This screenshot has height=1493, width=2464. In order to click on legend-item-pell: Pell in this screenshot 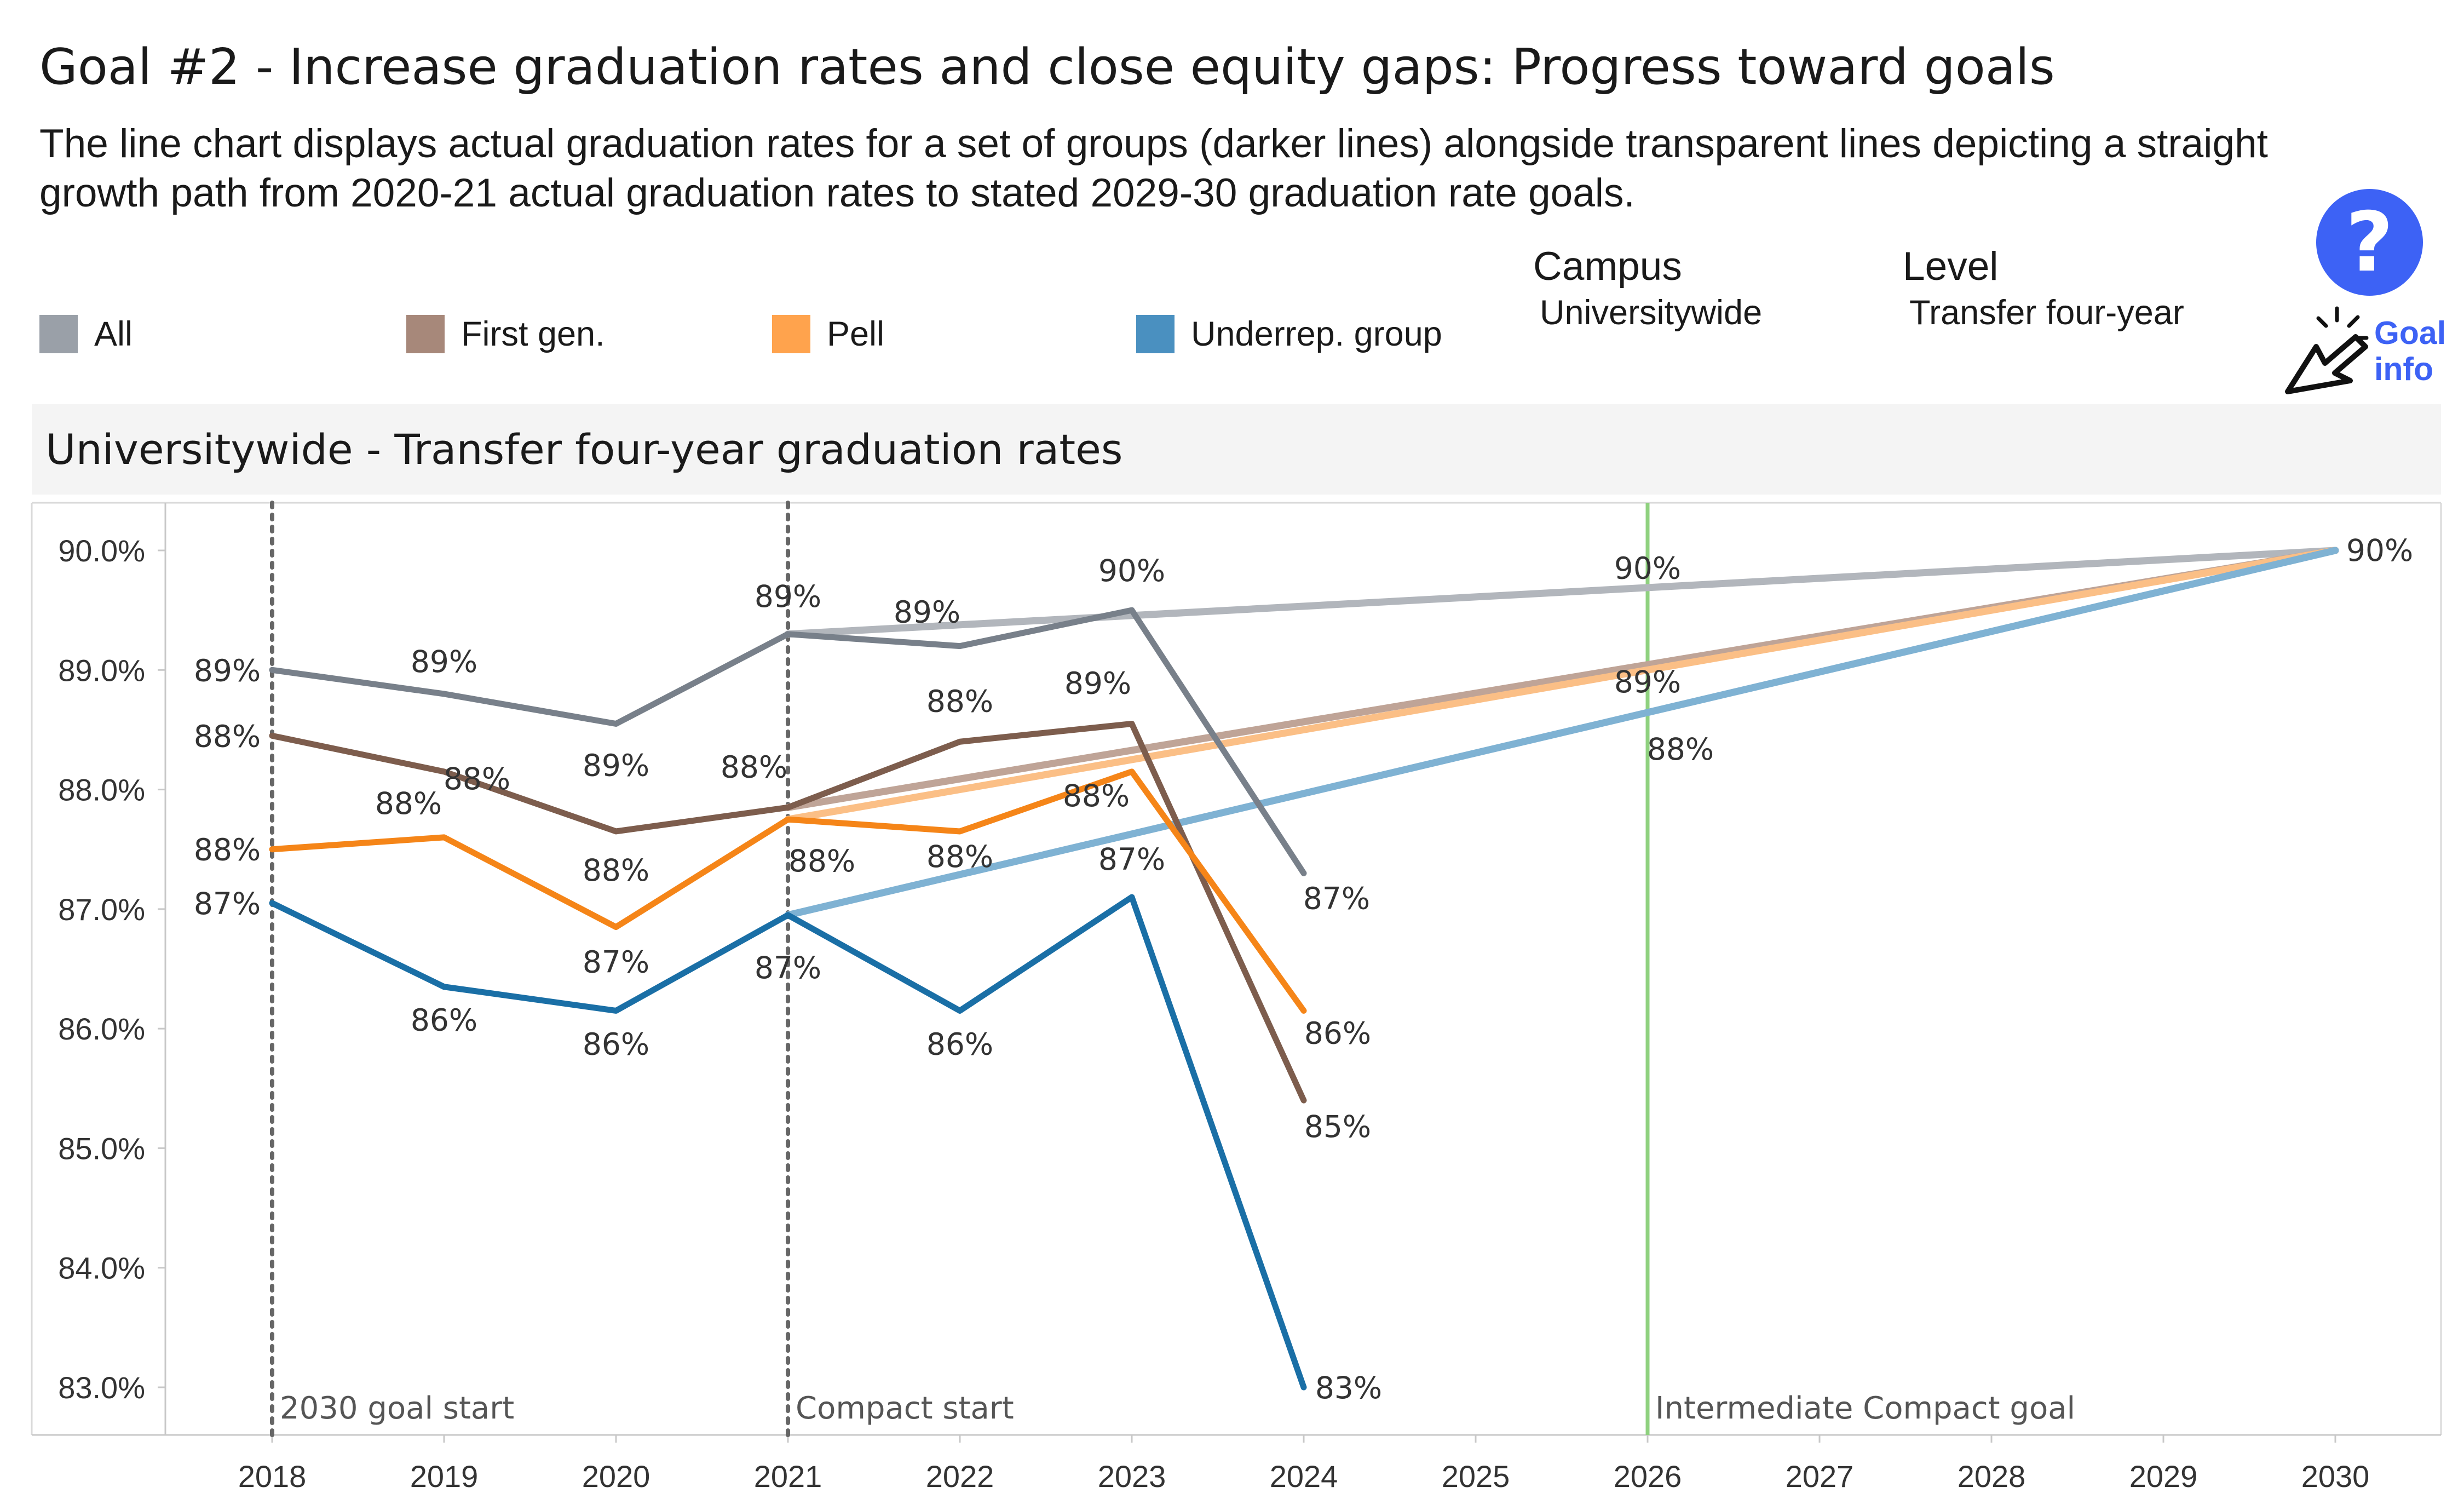, I will do `click(828, 334)`.